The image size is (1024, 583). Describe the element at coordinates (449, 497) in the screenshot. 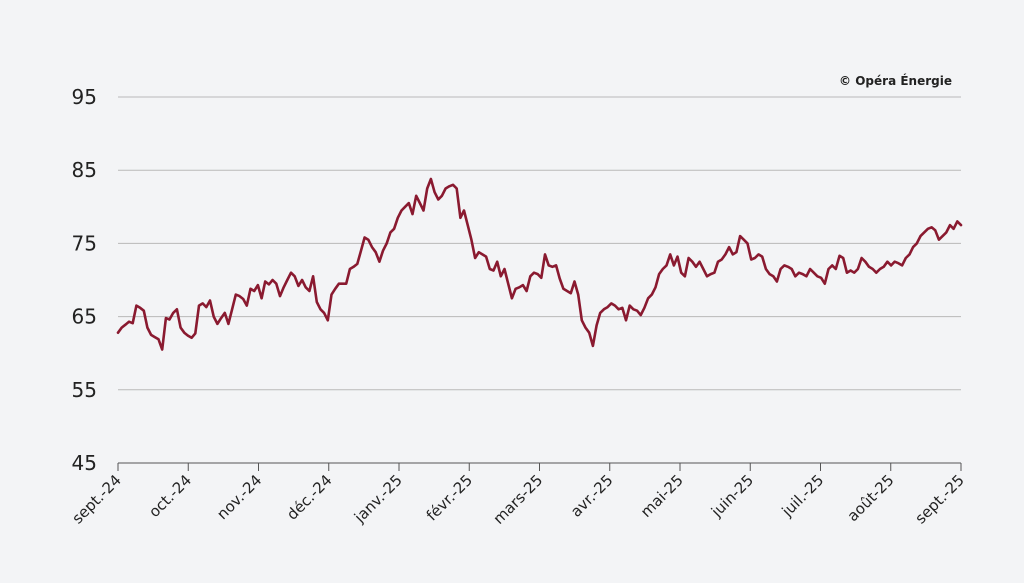

I see `x-tick-label: févr.-25` at that location.